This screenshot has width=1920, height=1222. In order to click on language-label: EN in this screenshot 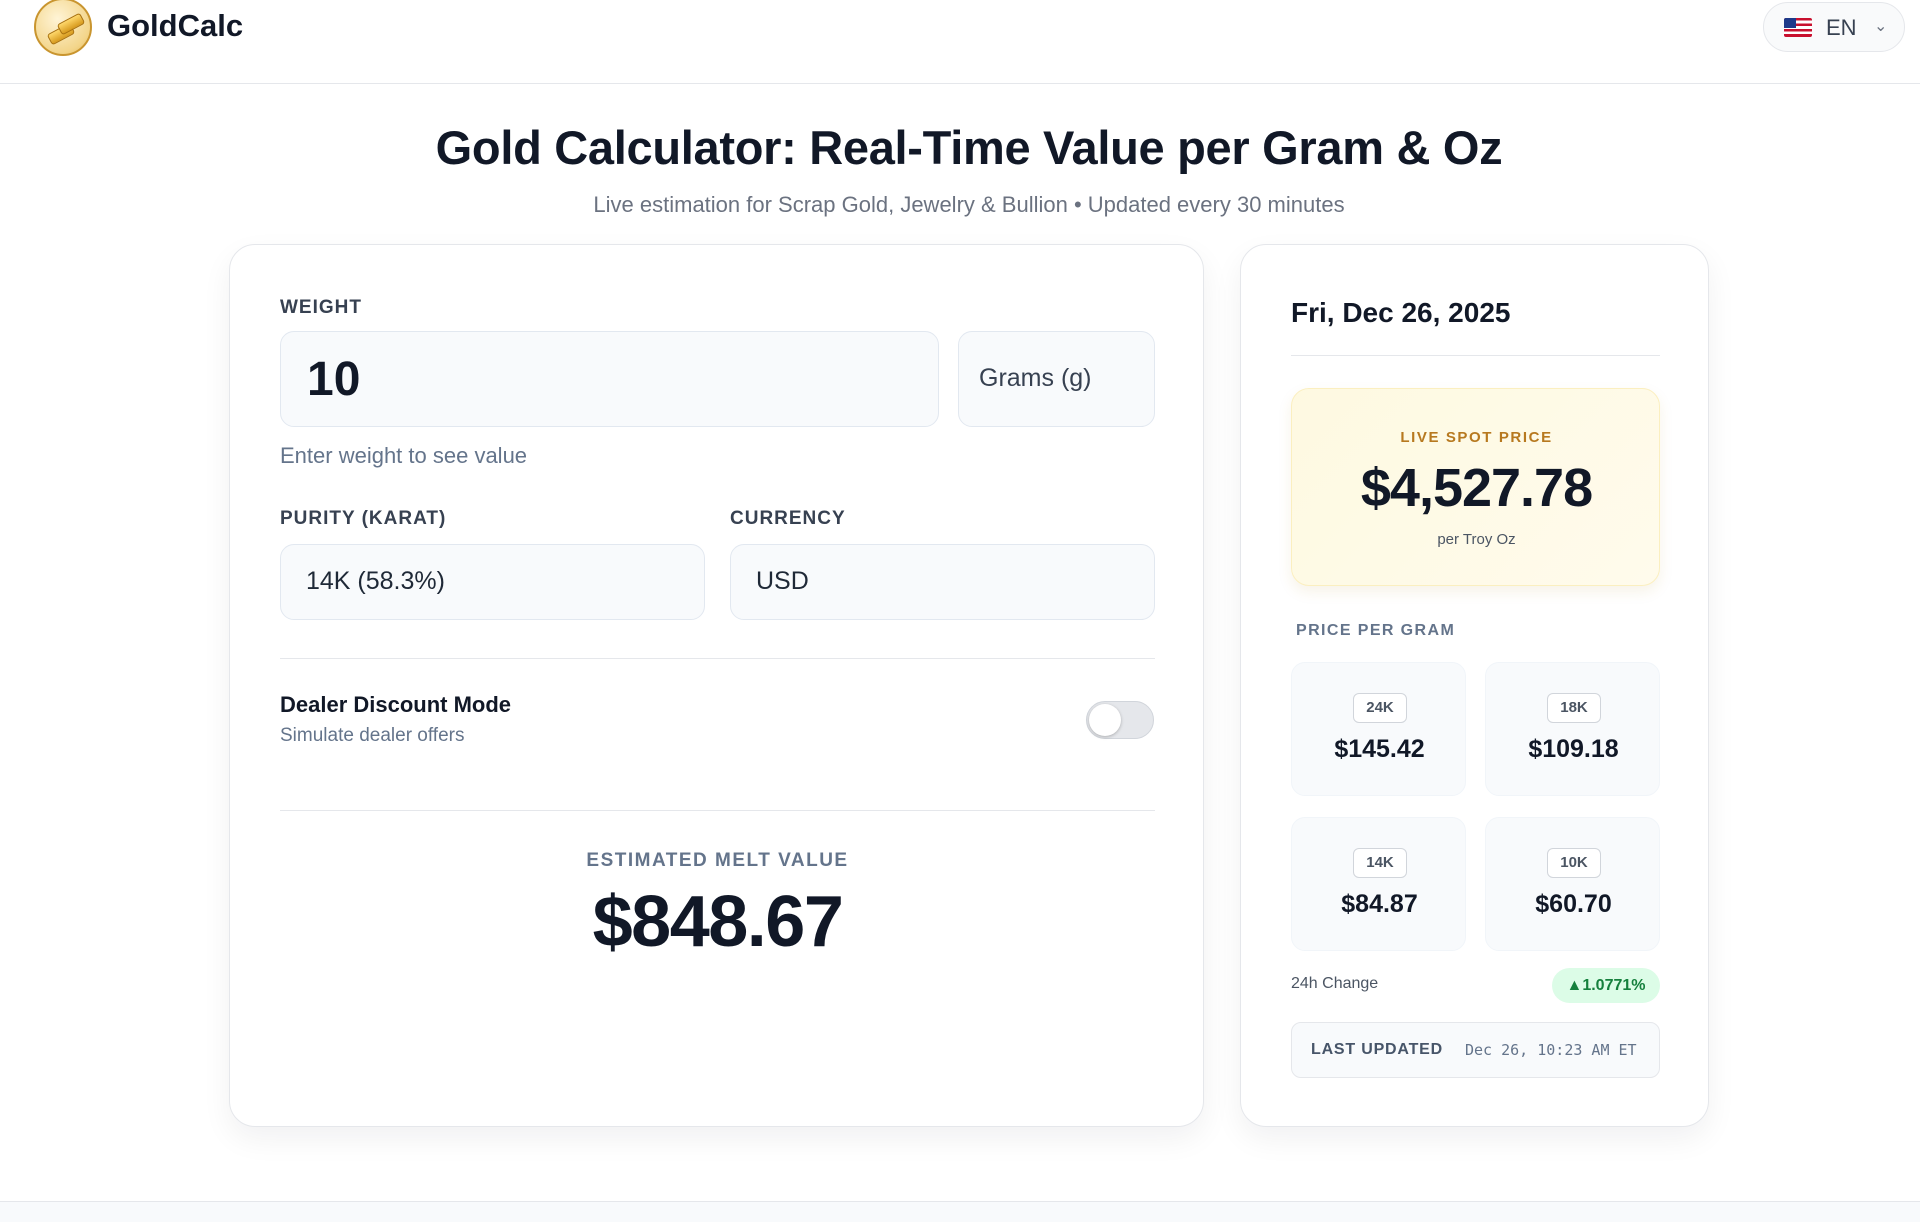, I will do `click(1841, 27)`.